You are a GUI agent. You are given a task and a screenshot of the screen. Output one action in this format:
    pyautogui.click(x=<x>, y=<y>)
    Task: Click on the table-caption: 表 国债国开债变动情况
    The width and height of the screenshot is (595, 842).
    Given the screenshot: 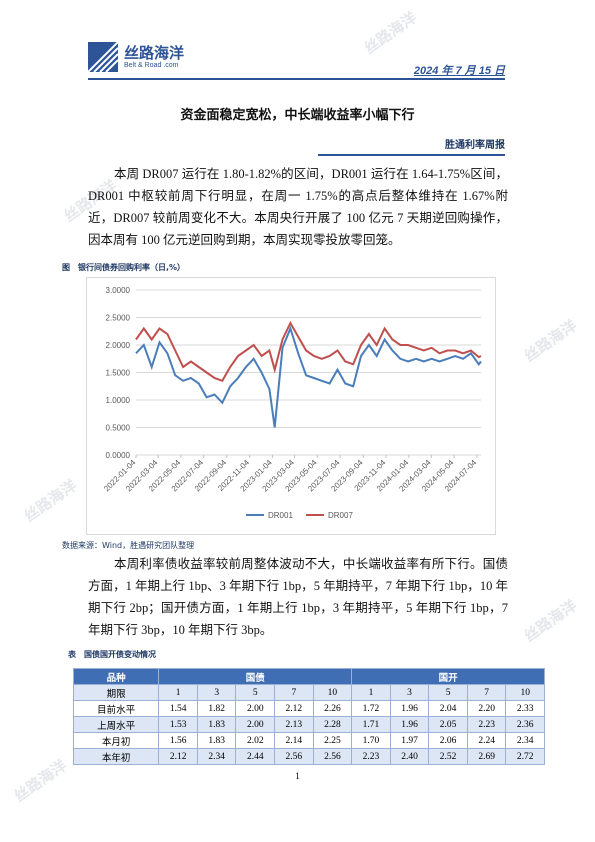 What is the action you would take?
    pyautogui.click(x=112, y=654)
    